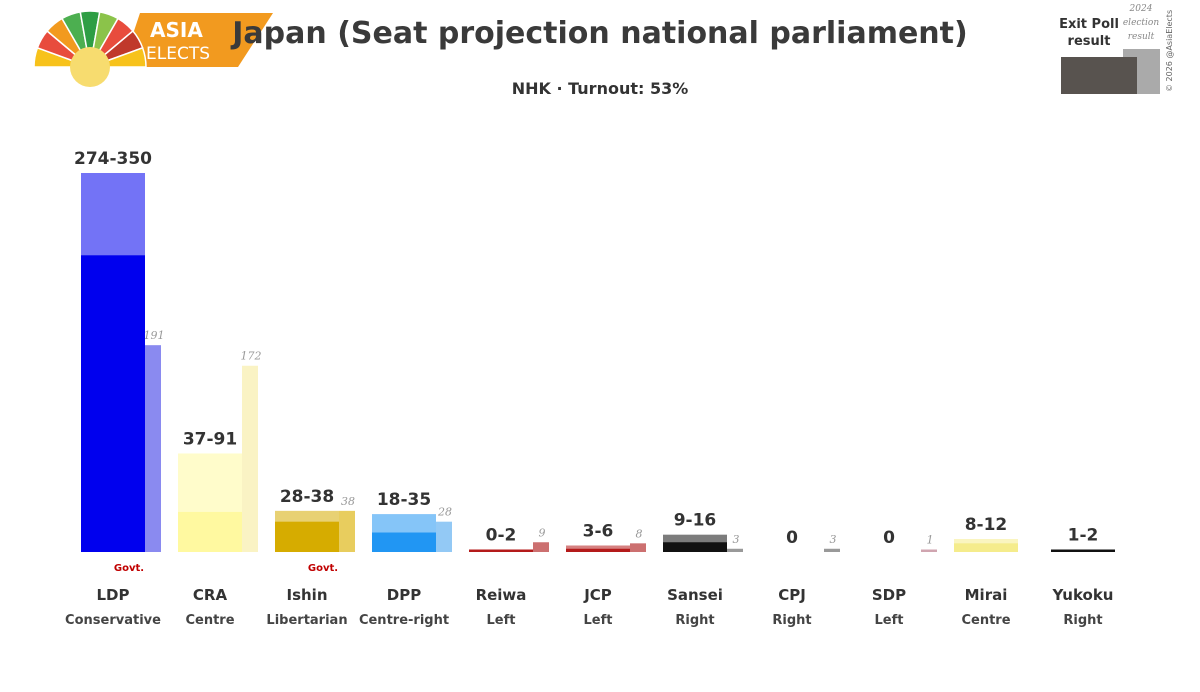  Describe the element at coordinates (1083, 536) in the screenshot. I see `range-label-yukoku: 1-2` at that location.